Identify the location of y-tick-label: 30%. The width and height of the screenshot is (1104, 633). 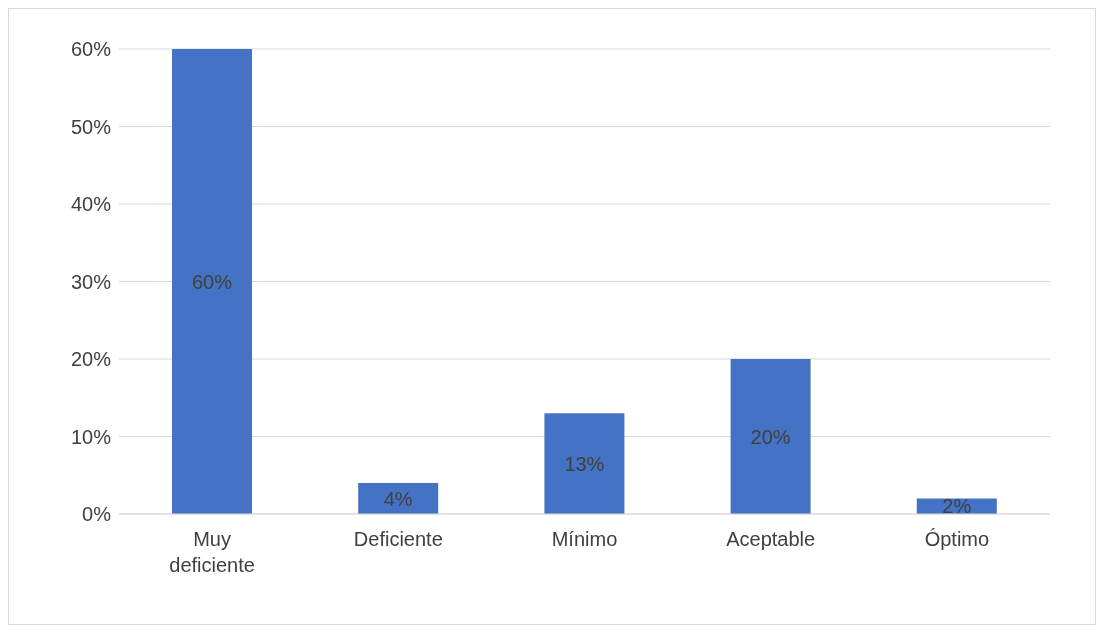
(91, 281).